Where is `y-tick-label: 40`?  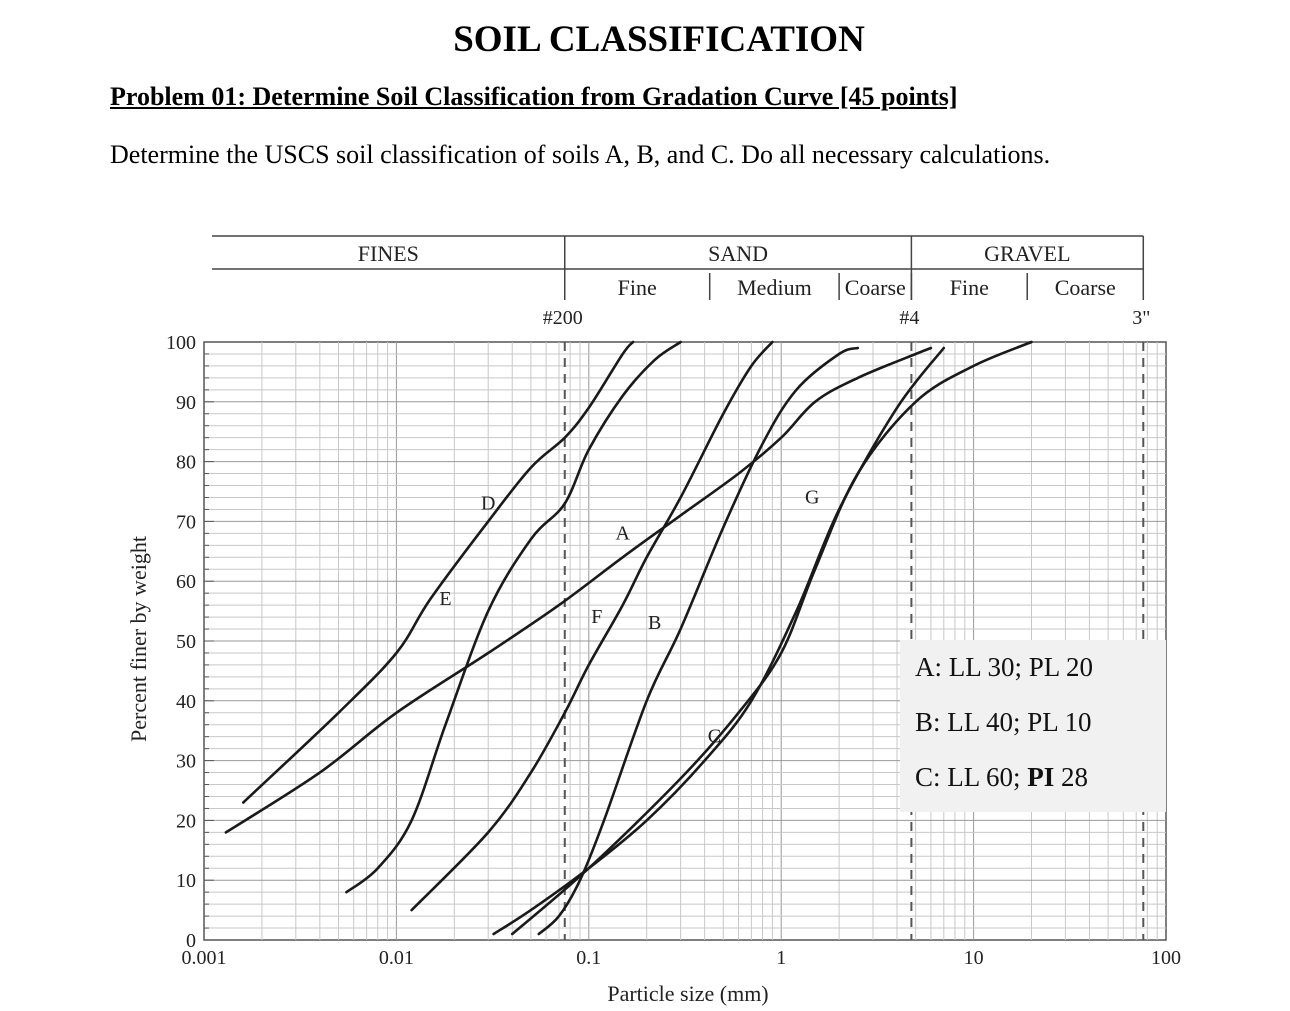
y-tick-label: 40 is located at coordinates (186, 702).